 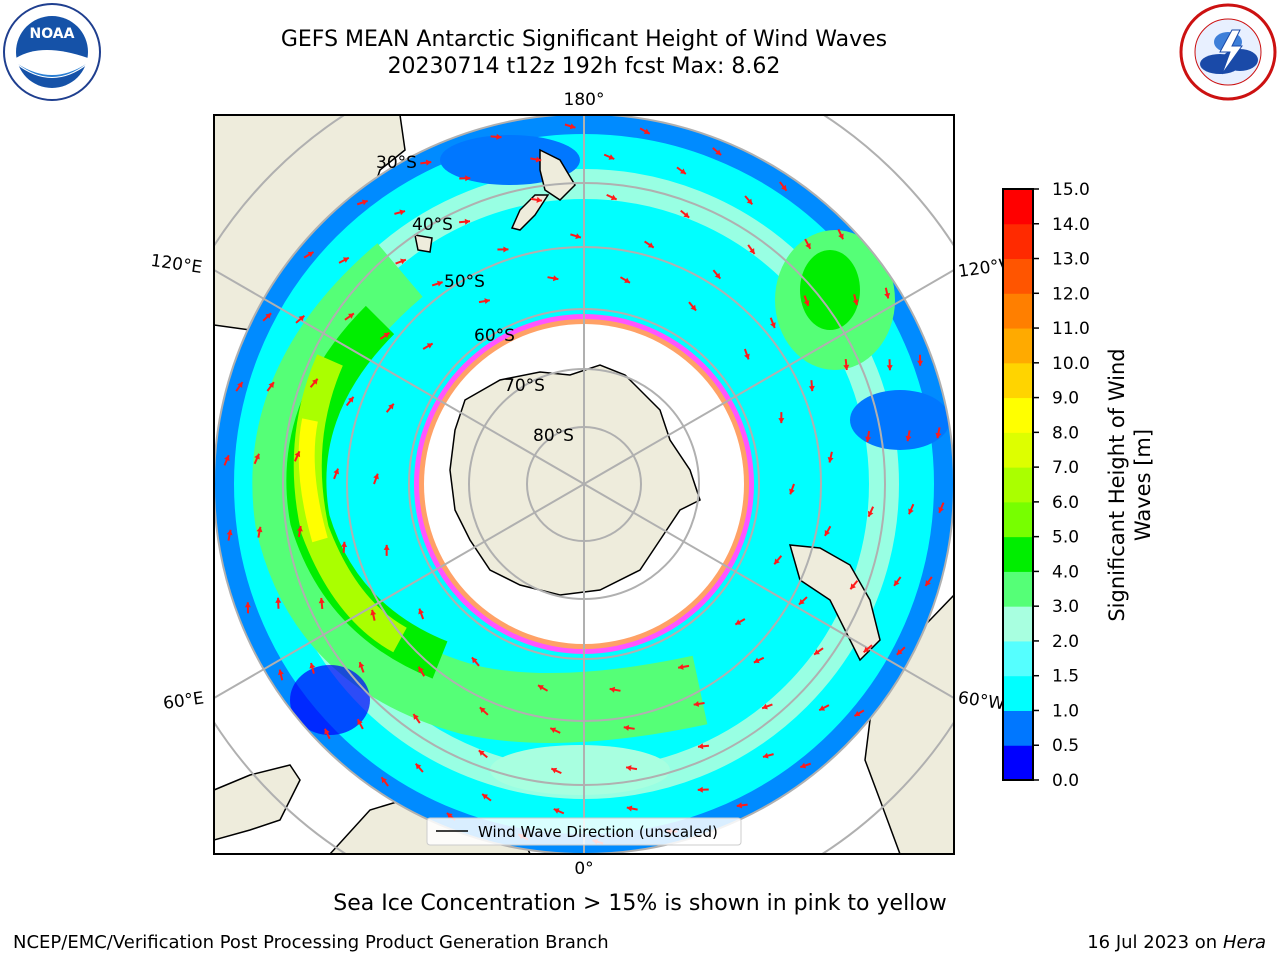 What do you see at coordinates (432, 225) in the screenshot?
I see `lat-label-40s: 40°S` at bounding box center [432, 225].